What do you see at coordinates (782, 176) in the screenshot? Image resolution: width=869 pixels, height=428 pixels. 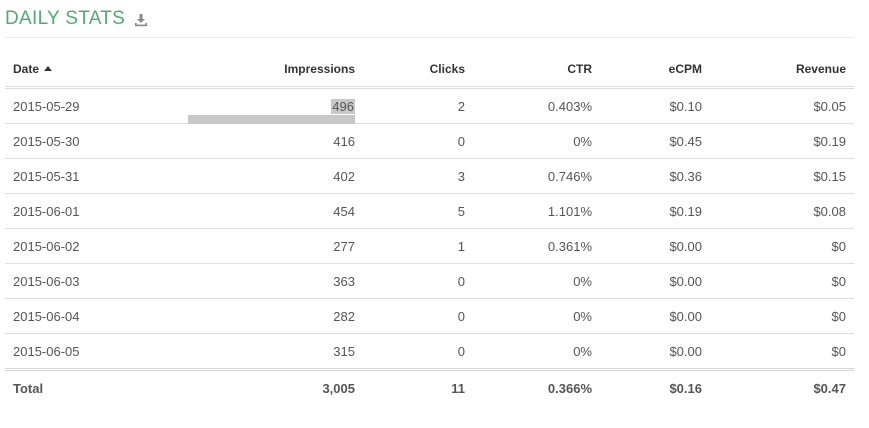 I see `cell-revenue: $0.15` at bounding box center [782, 176].